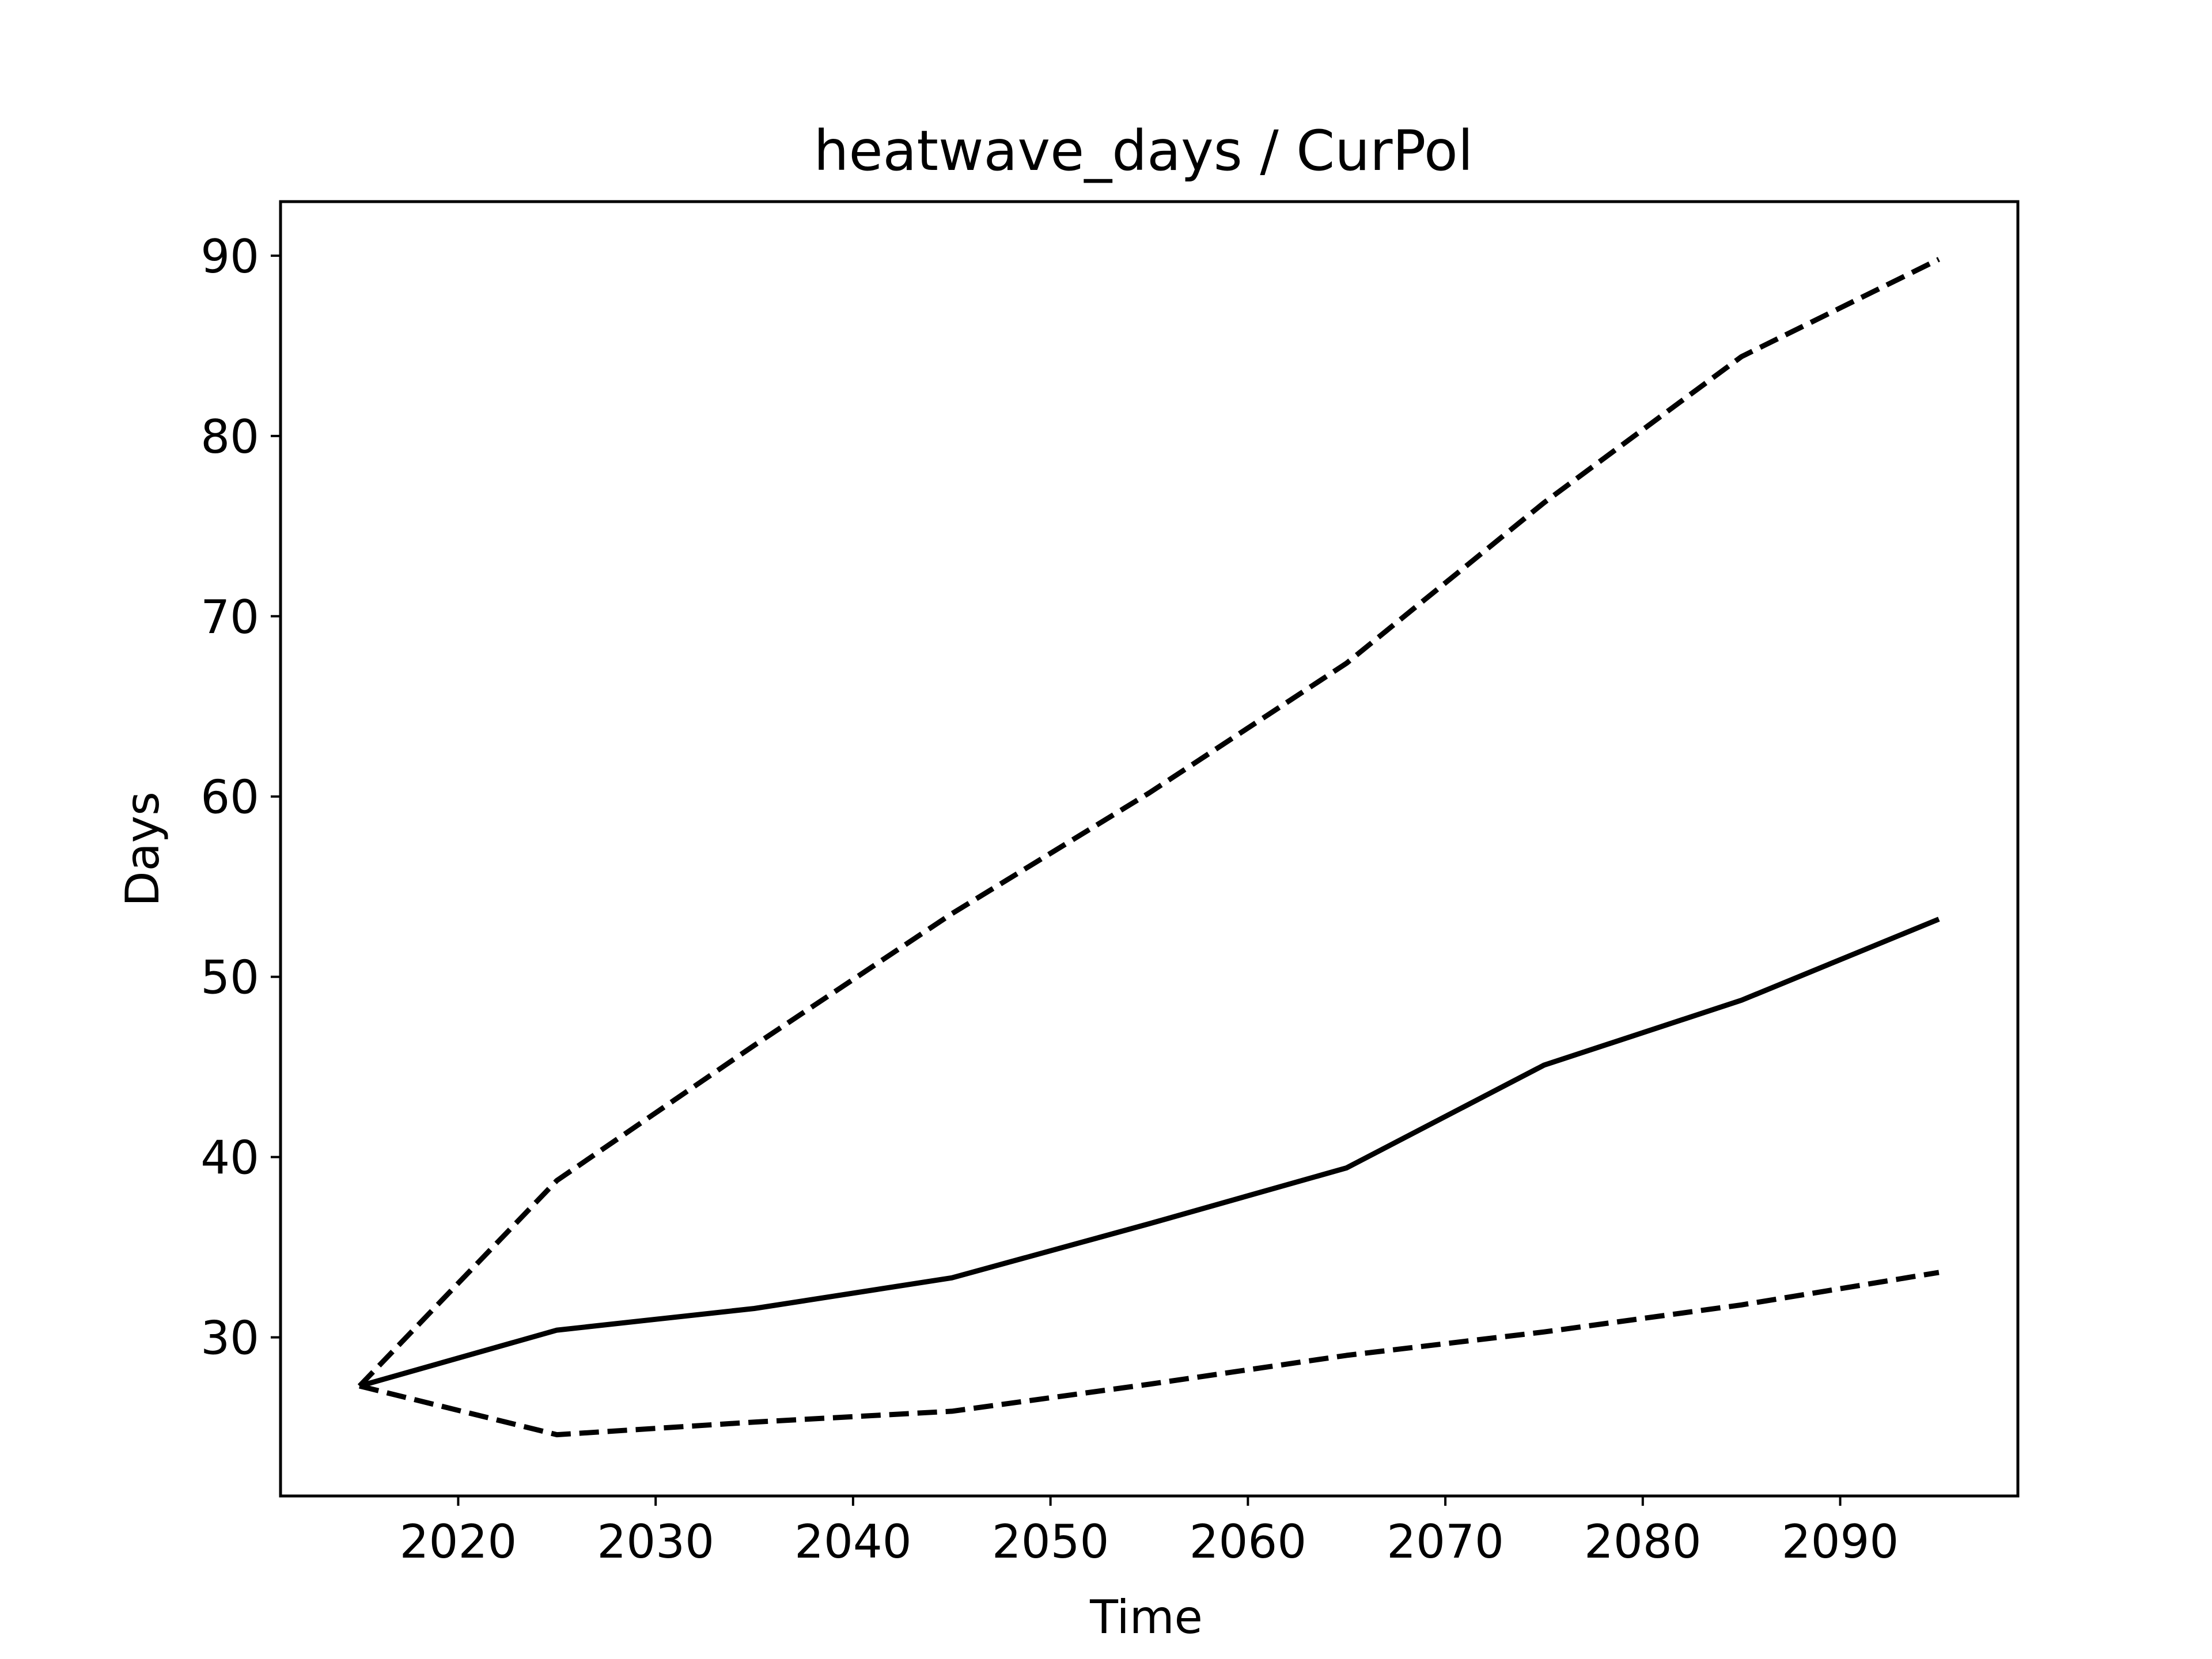  I want to click on y-tick-label: 90, so click(229, 256).